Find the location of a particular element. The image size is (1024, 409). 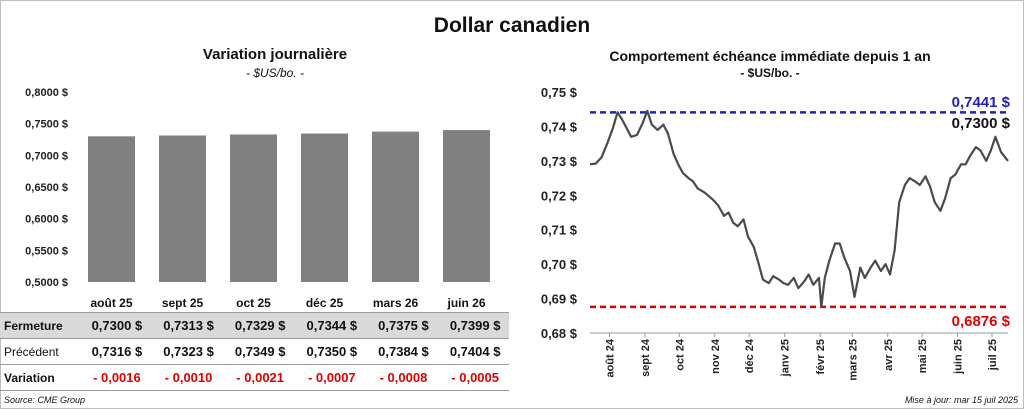

update-note: Mise à jour: mar 15 juil 2025 is located at coordinates (961, 400).